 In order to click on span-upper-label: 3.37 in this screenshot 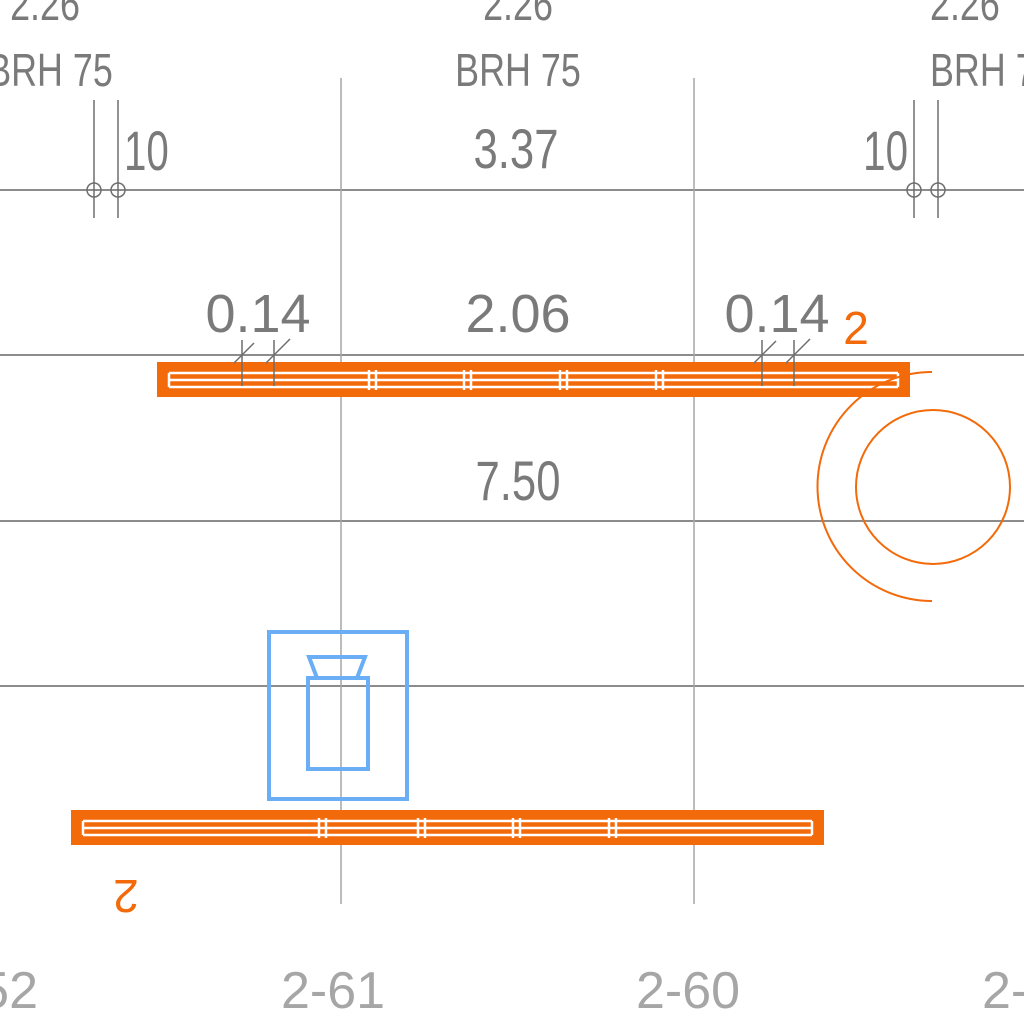, I will do `click(516, 149)`.